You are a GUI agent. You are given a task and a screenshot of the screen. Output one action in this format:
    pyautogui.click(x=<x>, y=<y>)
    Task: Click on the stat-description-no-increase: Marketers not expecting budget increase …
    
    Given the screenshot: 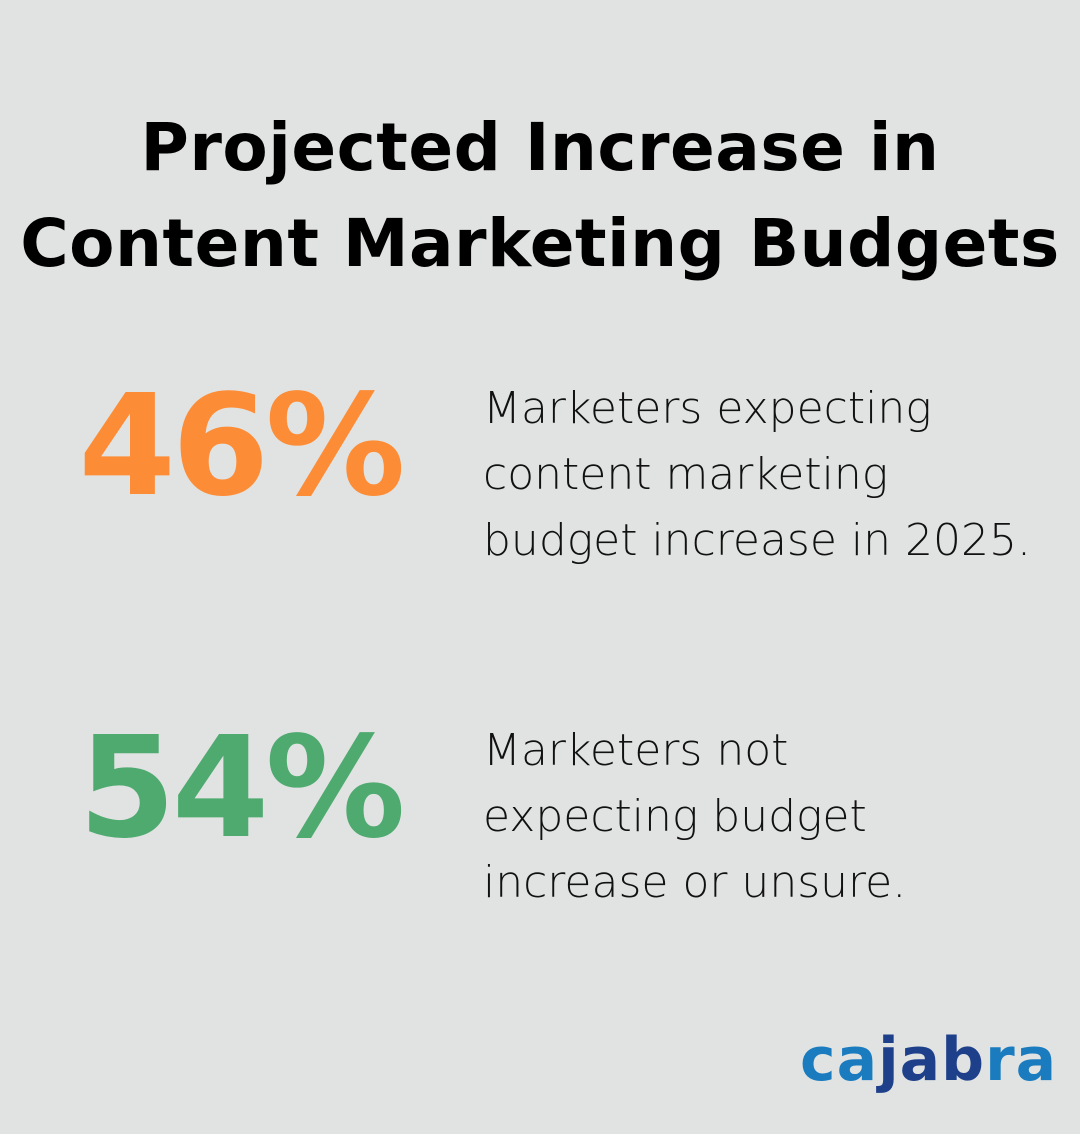 What is the action you would take?
    pyautogui.click(x=695, y=816)
    